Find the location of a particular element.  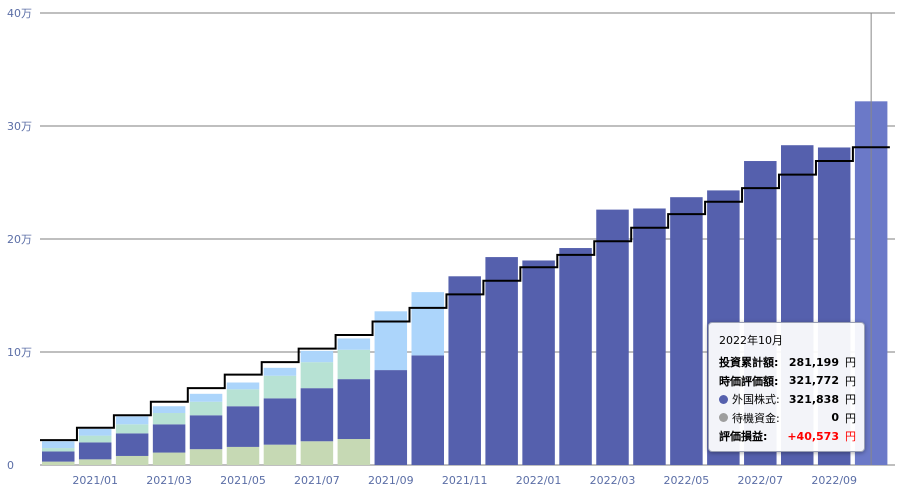

y-tick-label: 30万 is located at coordinates (19, 126).